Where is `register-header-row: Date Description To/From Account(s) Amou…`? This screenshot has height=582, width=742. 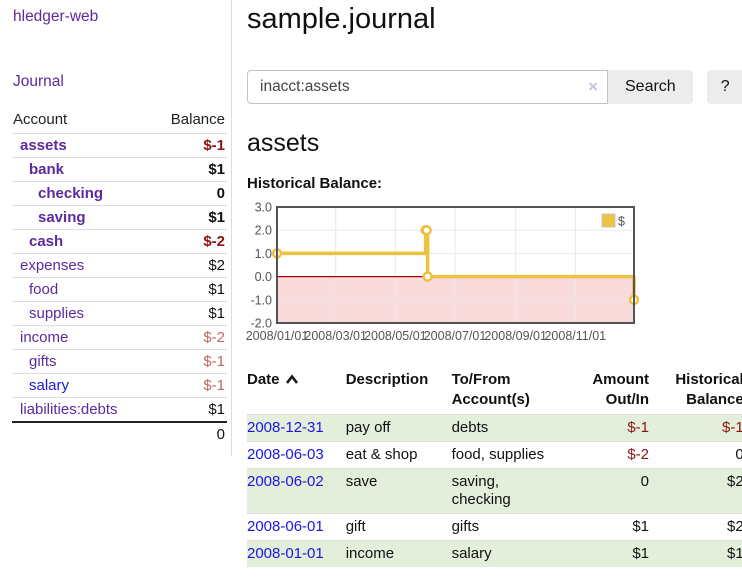 register-header-row: Date Description To/From Account(s) Amou… is located at coordinates (494, 391).